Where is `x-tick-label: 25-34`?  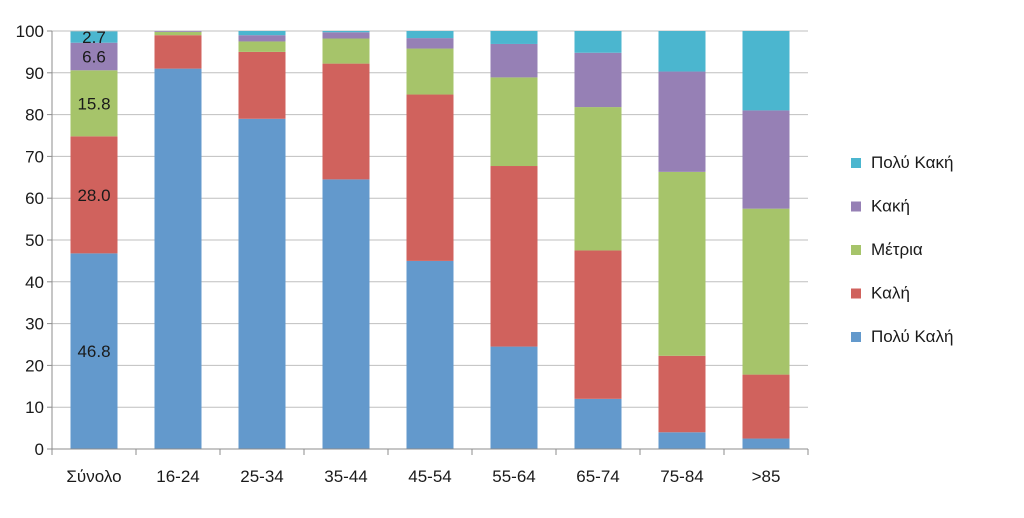
x-tick-label: 25-34 is located at coordinates (261, 476).